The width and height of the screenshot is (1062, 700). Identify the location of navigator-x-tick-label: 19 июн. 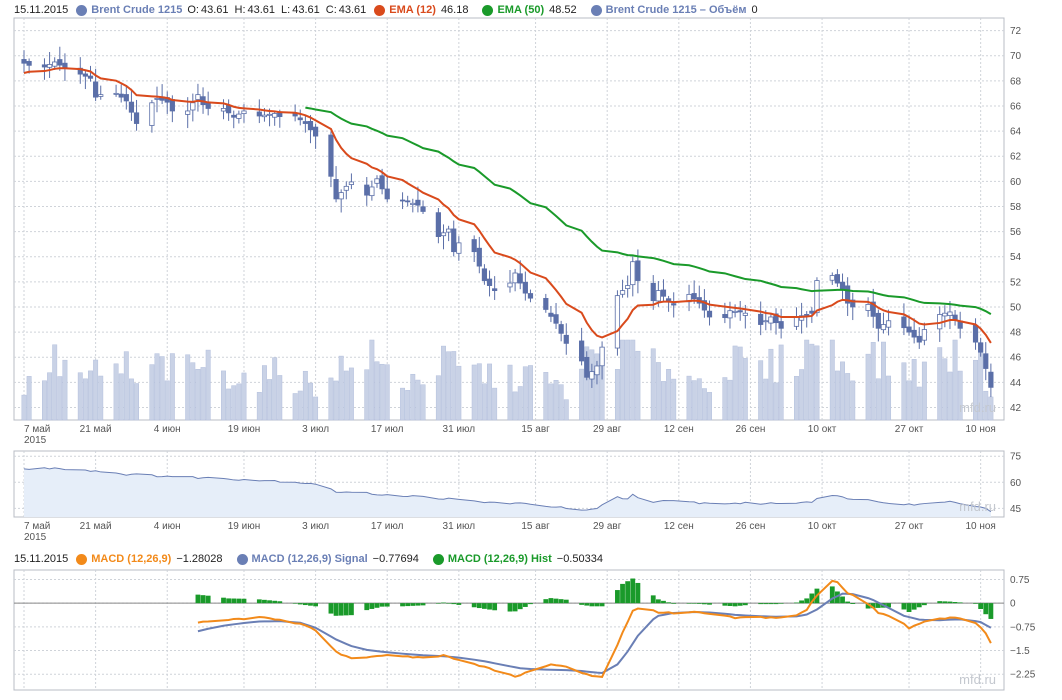
(244, 526).